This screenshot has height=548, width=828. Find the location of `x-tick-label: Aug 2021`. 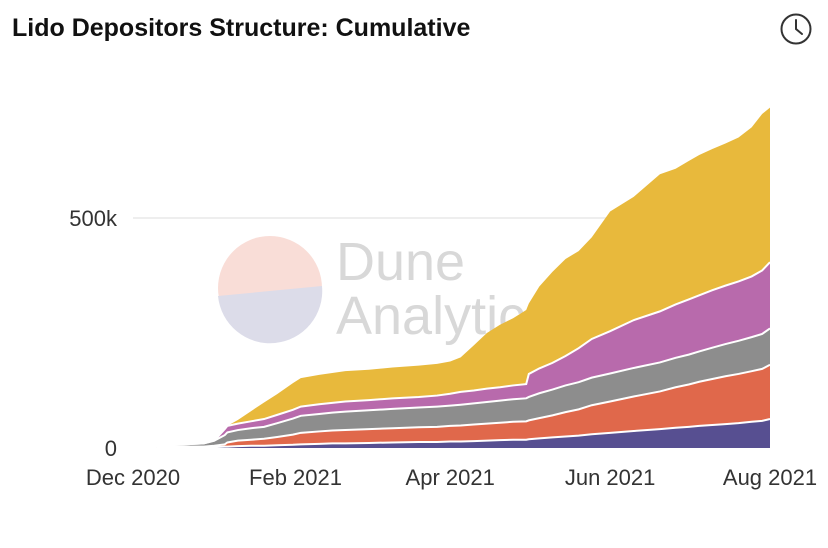

x-tick-label: Aug 2021 is located at coordinates (770, 477).